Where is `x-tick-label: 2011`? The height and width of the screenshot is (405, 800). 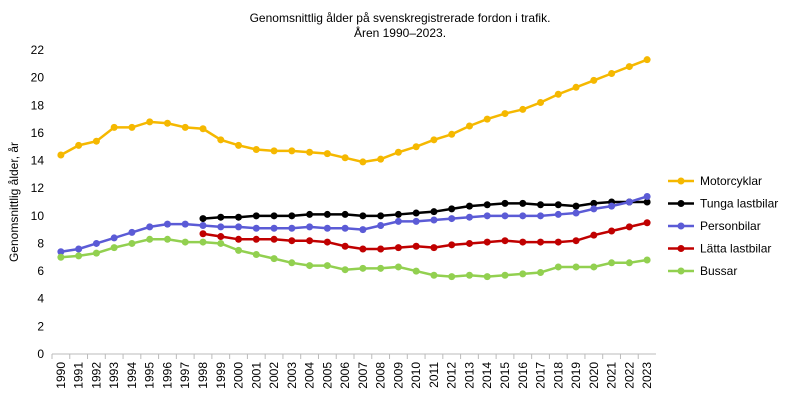 x-tick-label: 2011 is located at coordinates (434, 375).